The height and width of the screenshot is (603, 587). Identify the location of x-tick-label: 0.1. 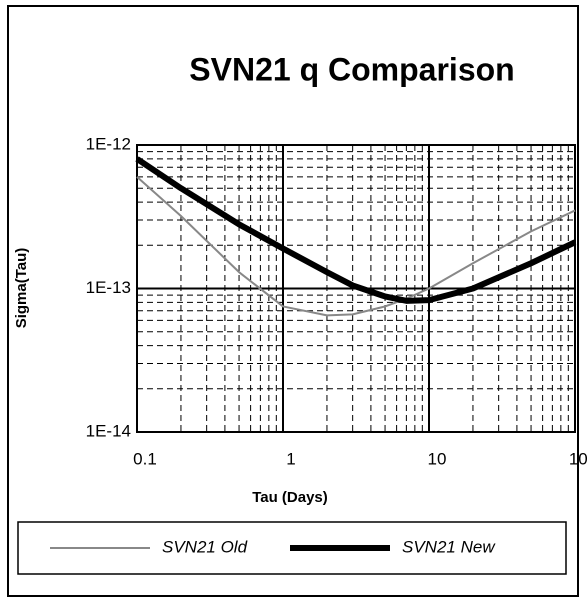
(145, 458).